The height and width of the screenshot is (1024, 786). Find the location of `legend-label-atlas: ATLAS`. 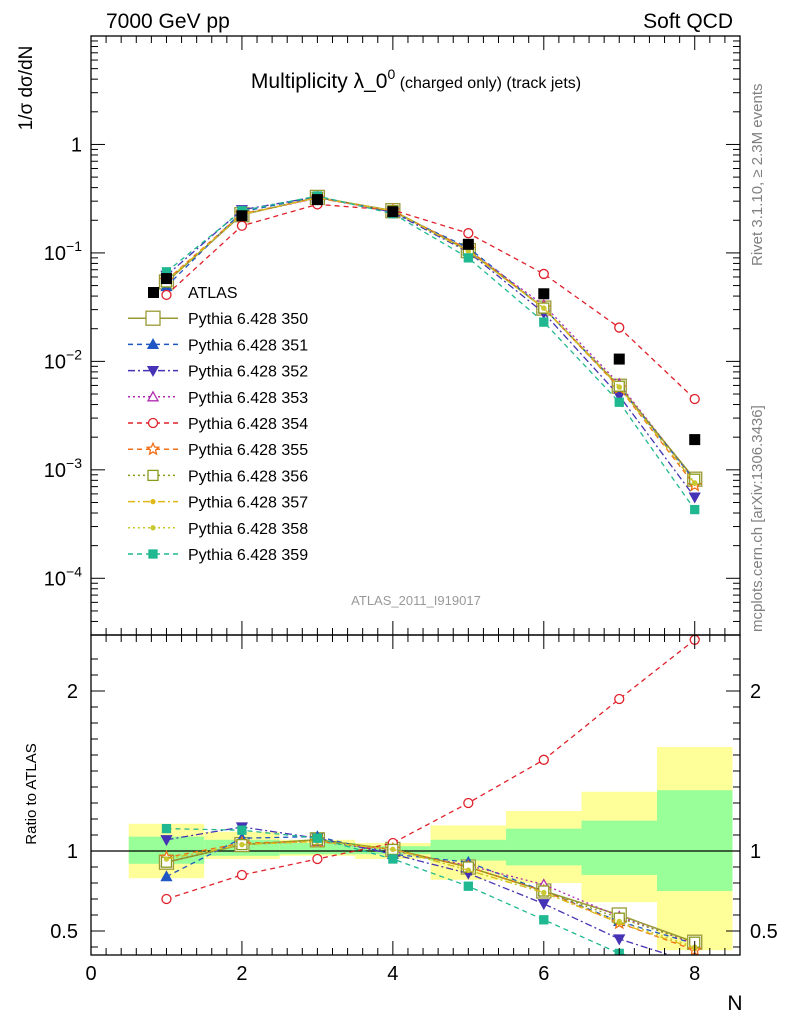

legend-label-atlas: ATLAS is located at coordinates (213, 293).